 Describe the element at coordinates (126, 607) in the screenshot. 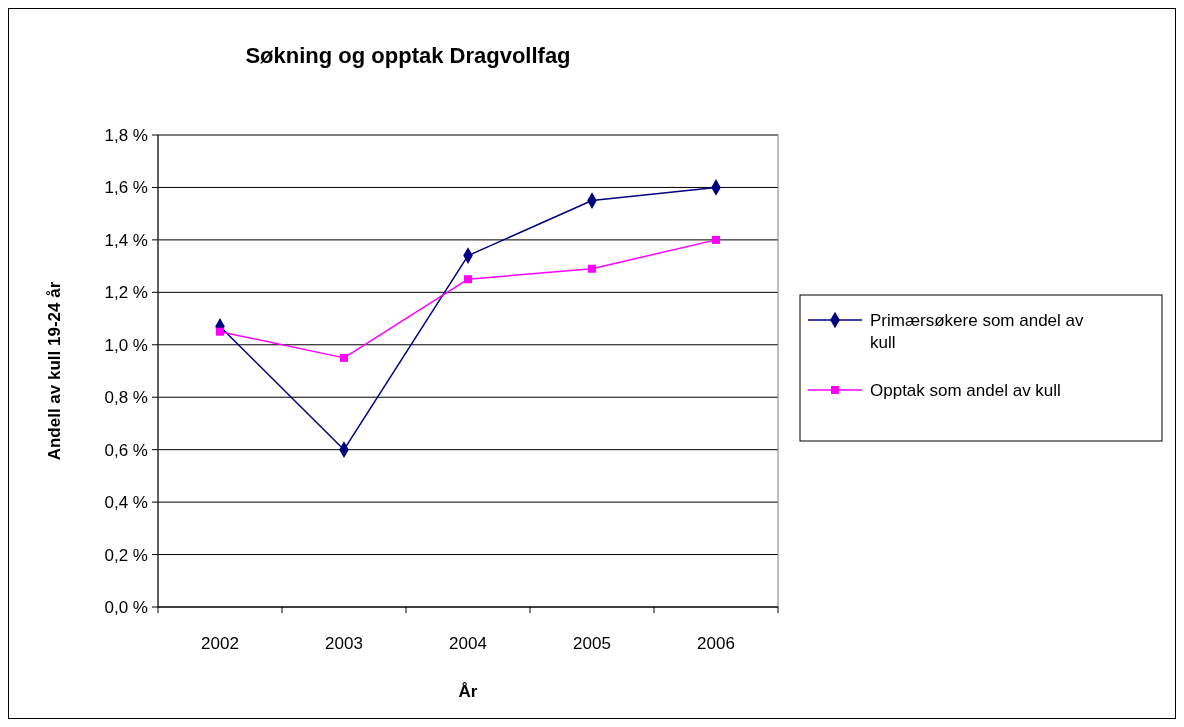

I see `y-tick-label: 0,0 %` at that location.